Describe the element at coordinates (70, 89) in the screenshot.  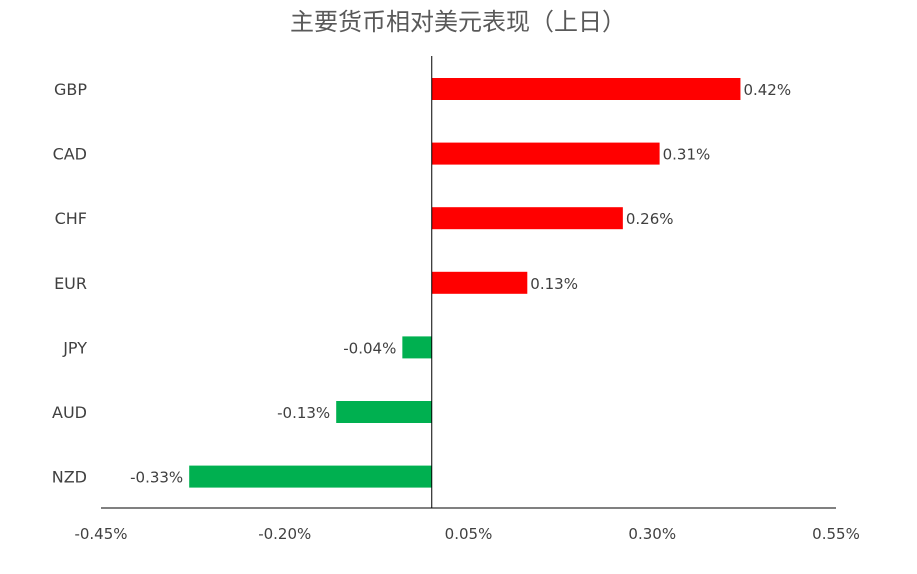
I see `category-label-gbp: GBP` at that location.